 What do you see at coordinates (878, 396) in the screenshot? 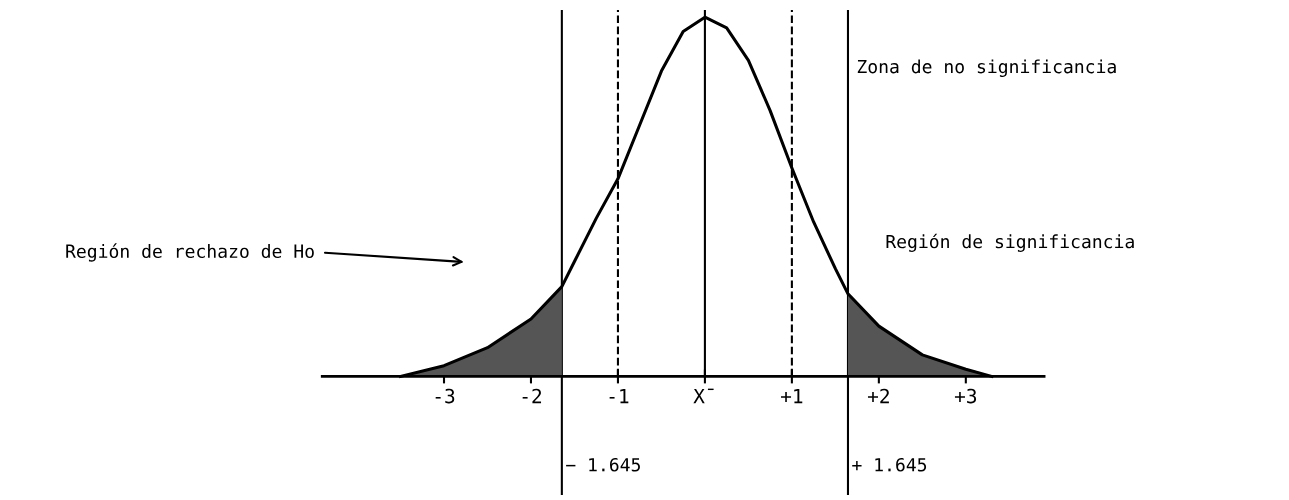
I see `x-tick-label: +2` at bounding box center [878, 396].